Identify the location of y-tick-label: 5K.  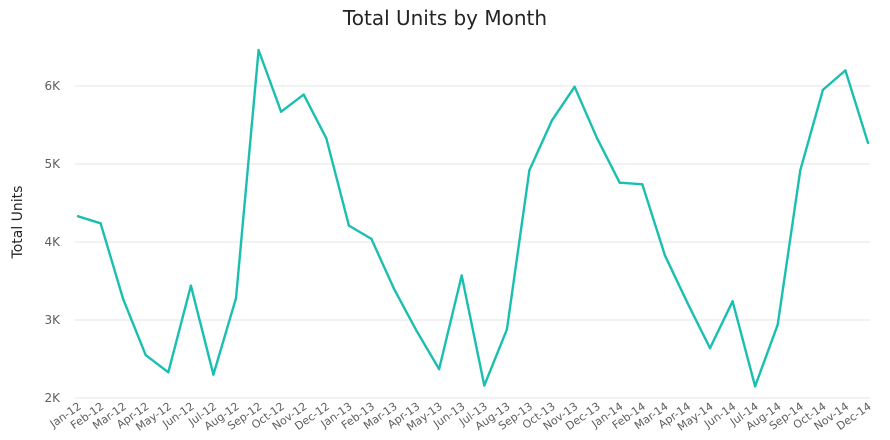
(52, 164).